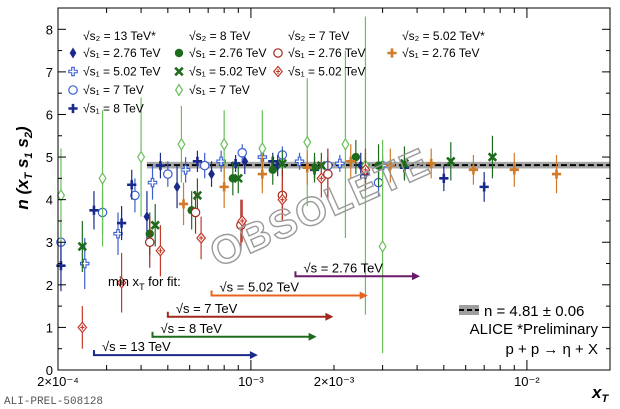  Describe the element at coordinates (318, 36) in the screenshot. I see `legend-header: √s₂ = 7 TeV` at that location.